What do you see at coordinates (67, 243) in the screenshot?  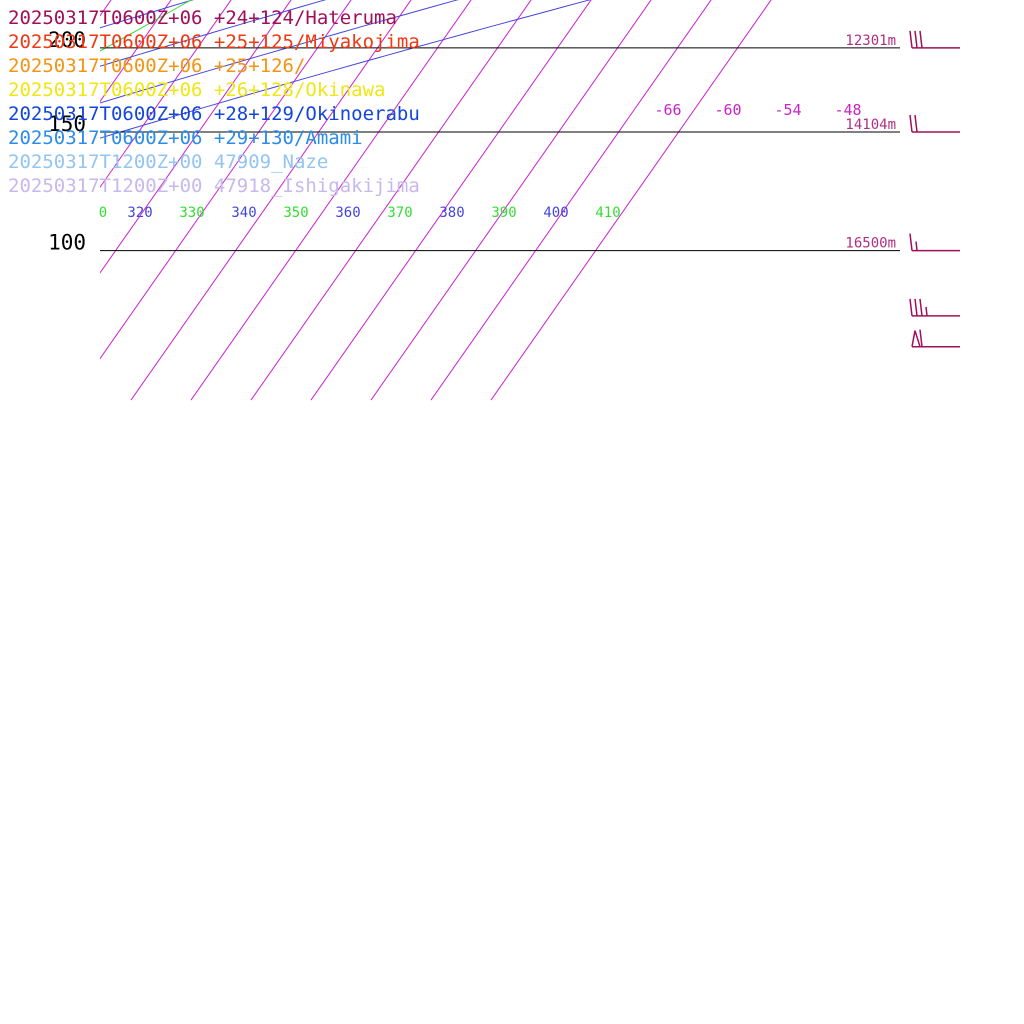 I see `pressure-label: 100` at bounding box center [67, 243].